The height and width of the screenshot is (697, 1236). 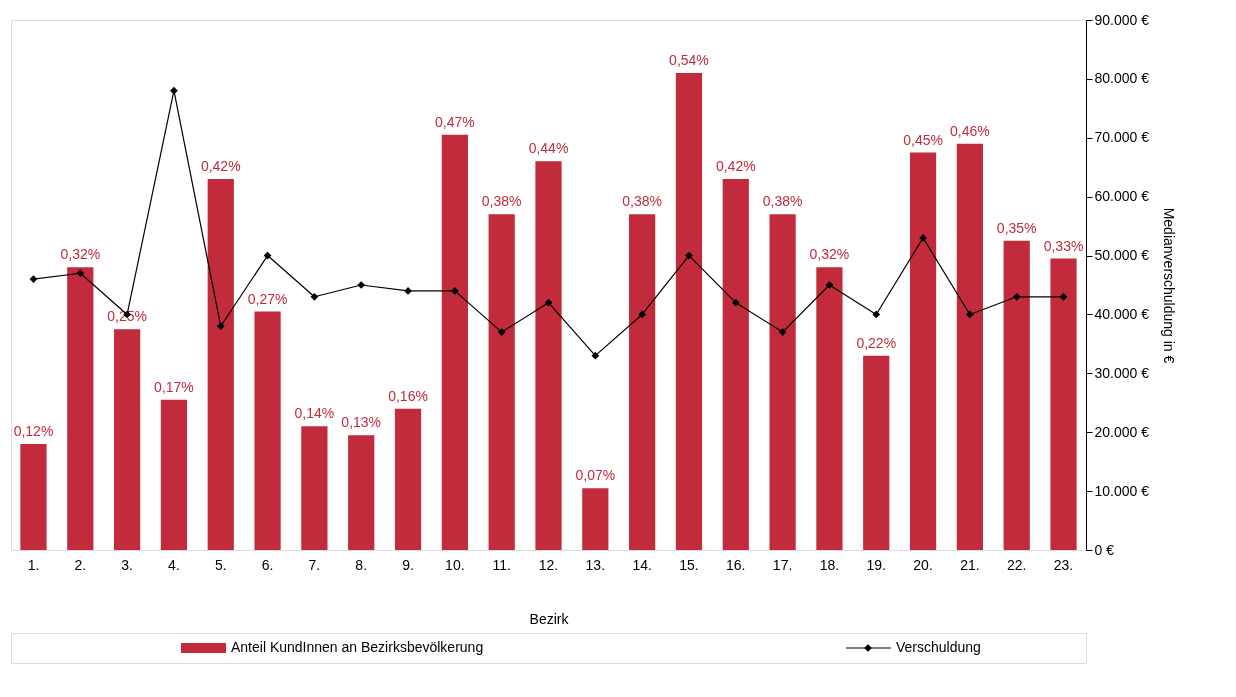 What do you see at coordinates (361, 422) in the screenshot?
I see `data-label: 0,13%` at bounding box center [361, 422].